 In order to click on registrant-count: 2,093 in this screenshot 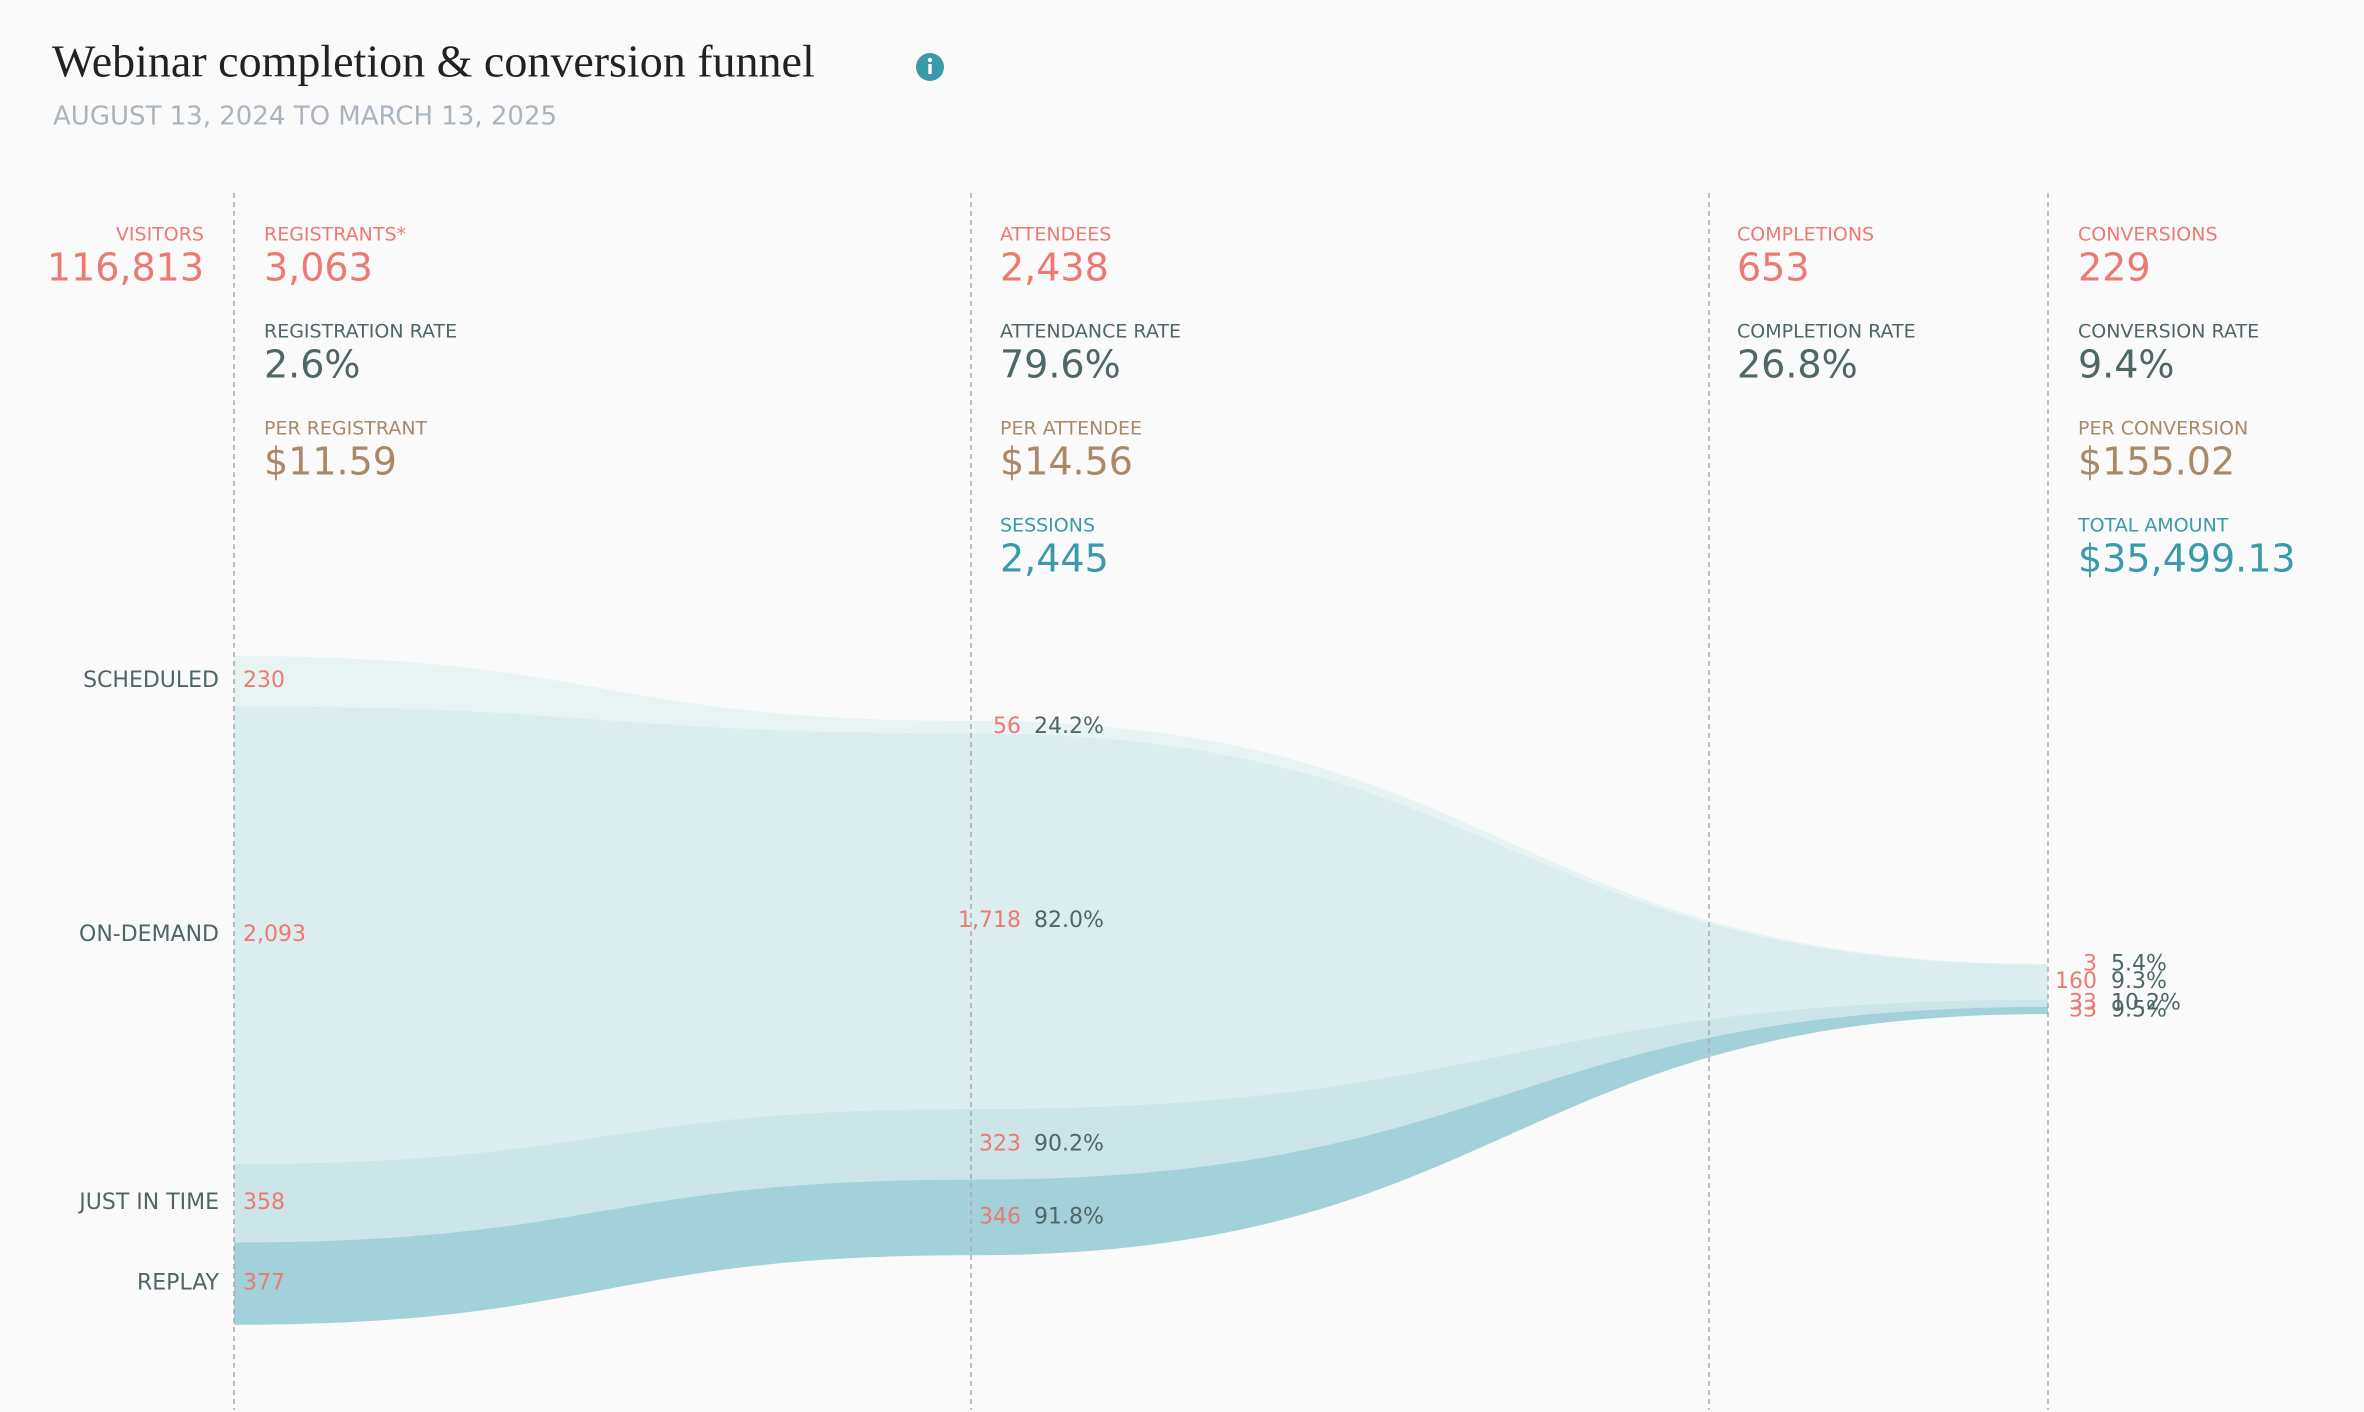, I will do `click(274, 934)`.